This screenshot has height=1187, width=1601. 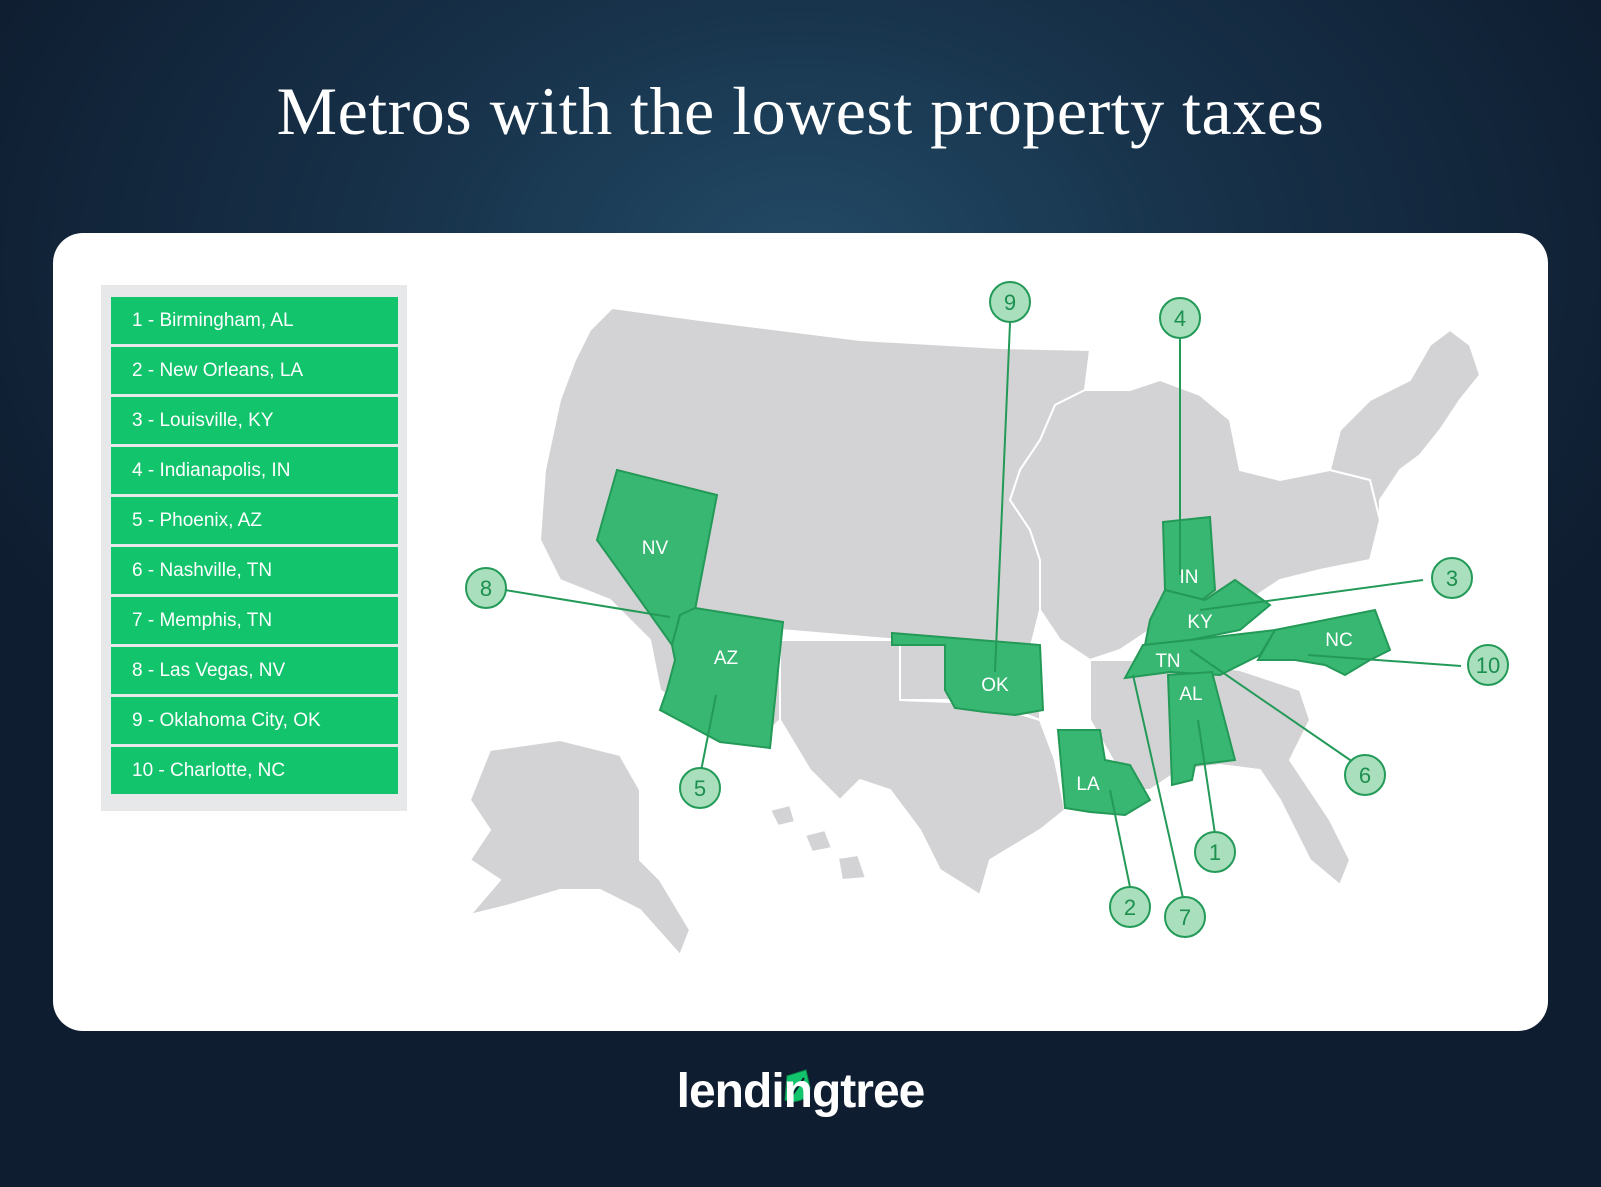 I want to click on marker-label: 4, so click(x=1180, y=318).